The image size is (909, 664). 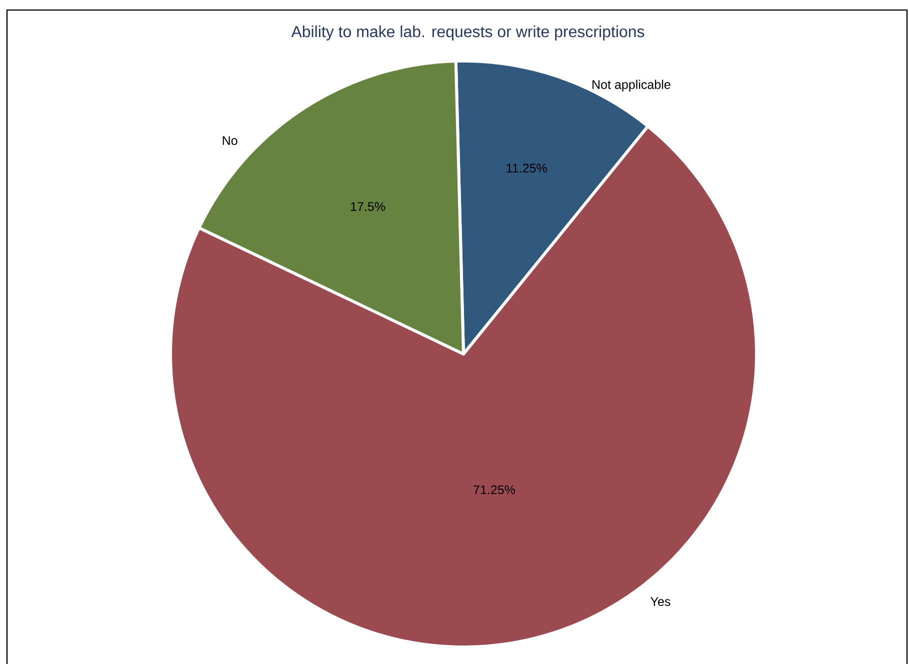 What do you see at coordinates (230, 140) in the screenshot?
I see `slice-label: No` at bounding box center [230, 140].